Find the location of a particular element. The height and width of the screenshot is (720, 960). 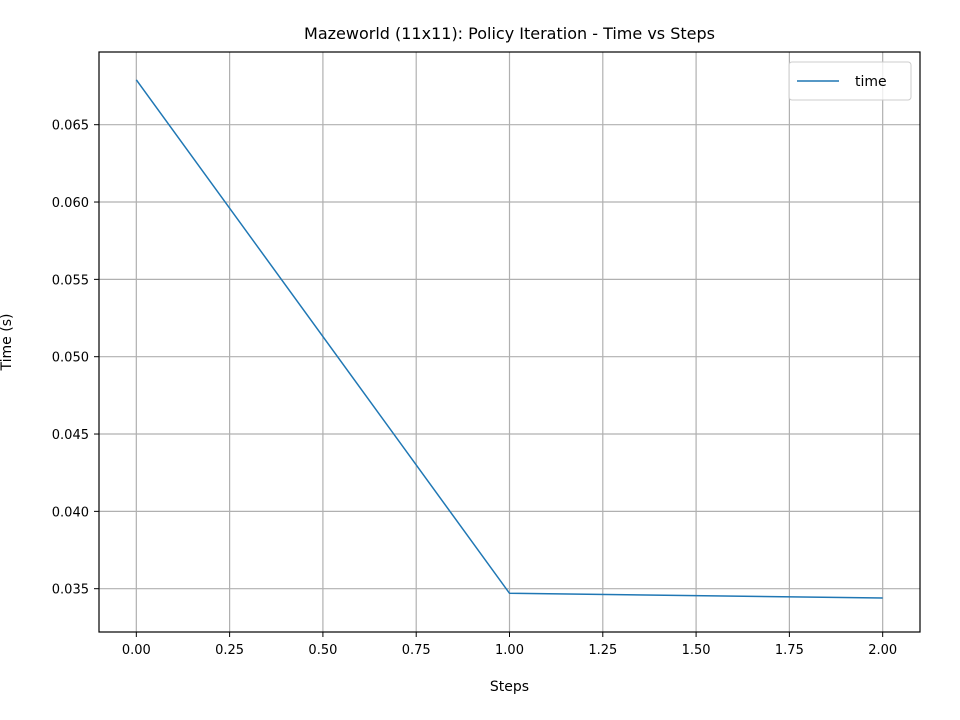

y-axis-ticks: 0.035 0.040 0.045 0.050 0.055 0.060 0.065 is located at coordinates (75, 358).